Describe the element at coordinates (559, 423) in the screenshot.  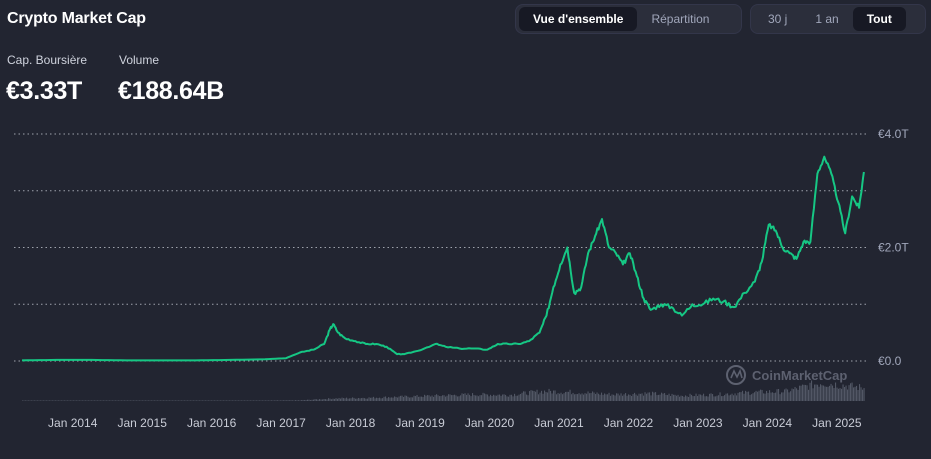
I see `x-tick-label-7: Jan 2021` at that location.